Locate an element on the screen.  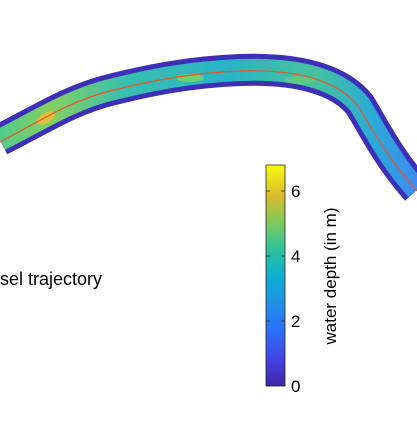
colorbar is located at coordinates (275, 275).